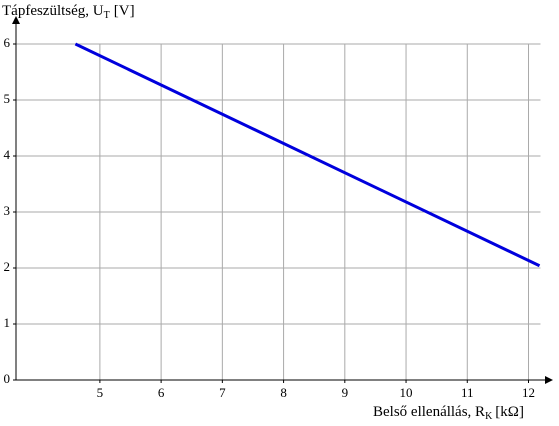 The image size is (559, 426). What do you see at coordinates (7, 154) in the screenshot?
I see `y-tick-label: 4` at bounding box center [7, 154].